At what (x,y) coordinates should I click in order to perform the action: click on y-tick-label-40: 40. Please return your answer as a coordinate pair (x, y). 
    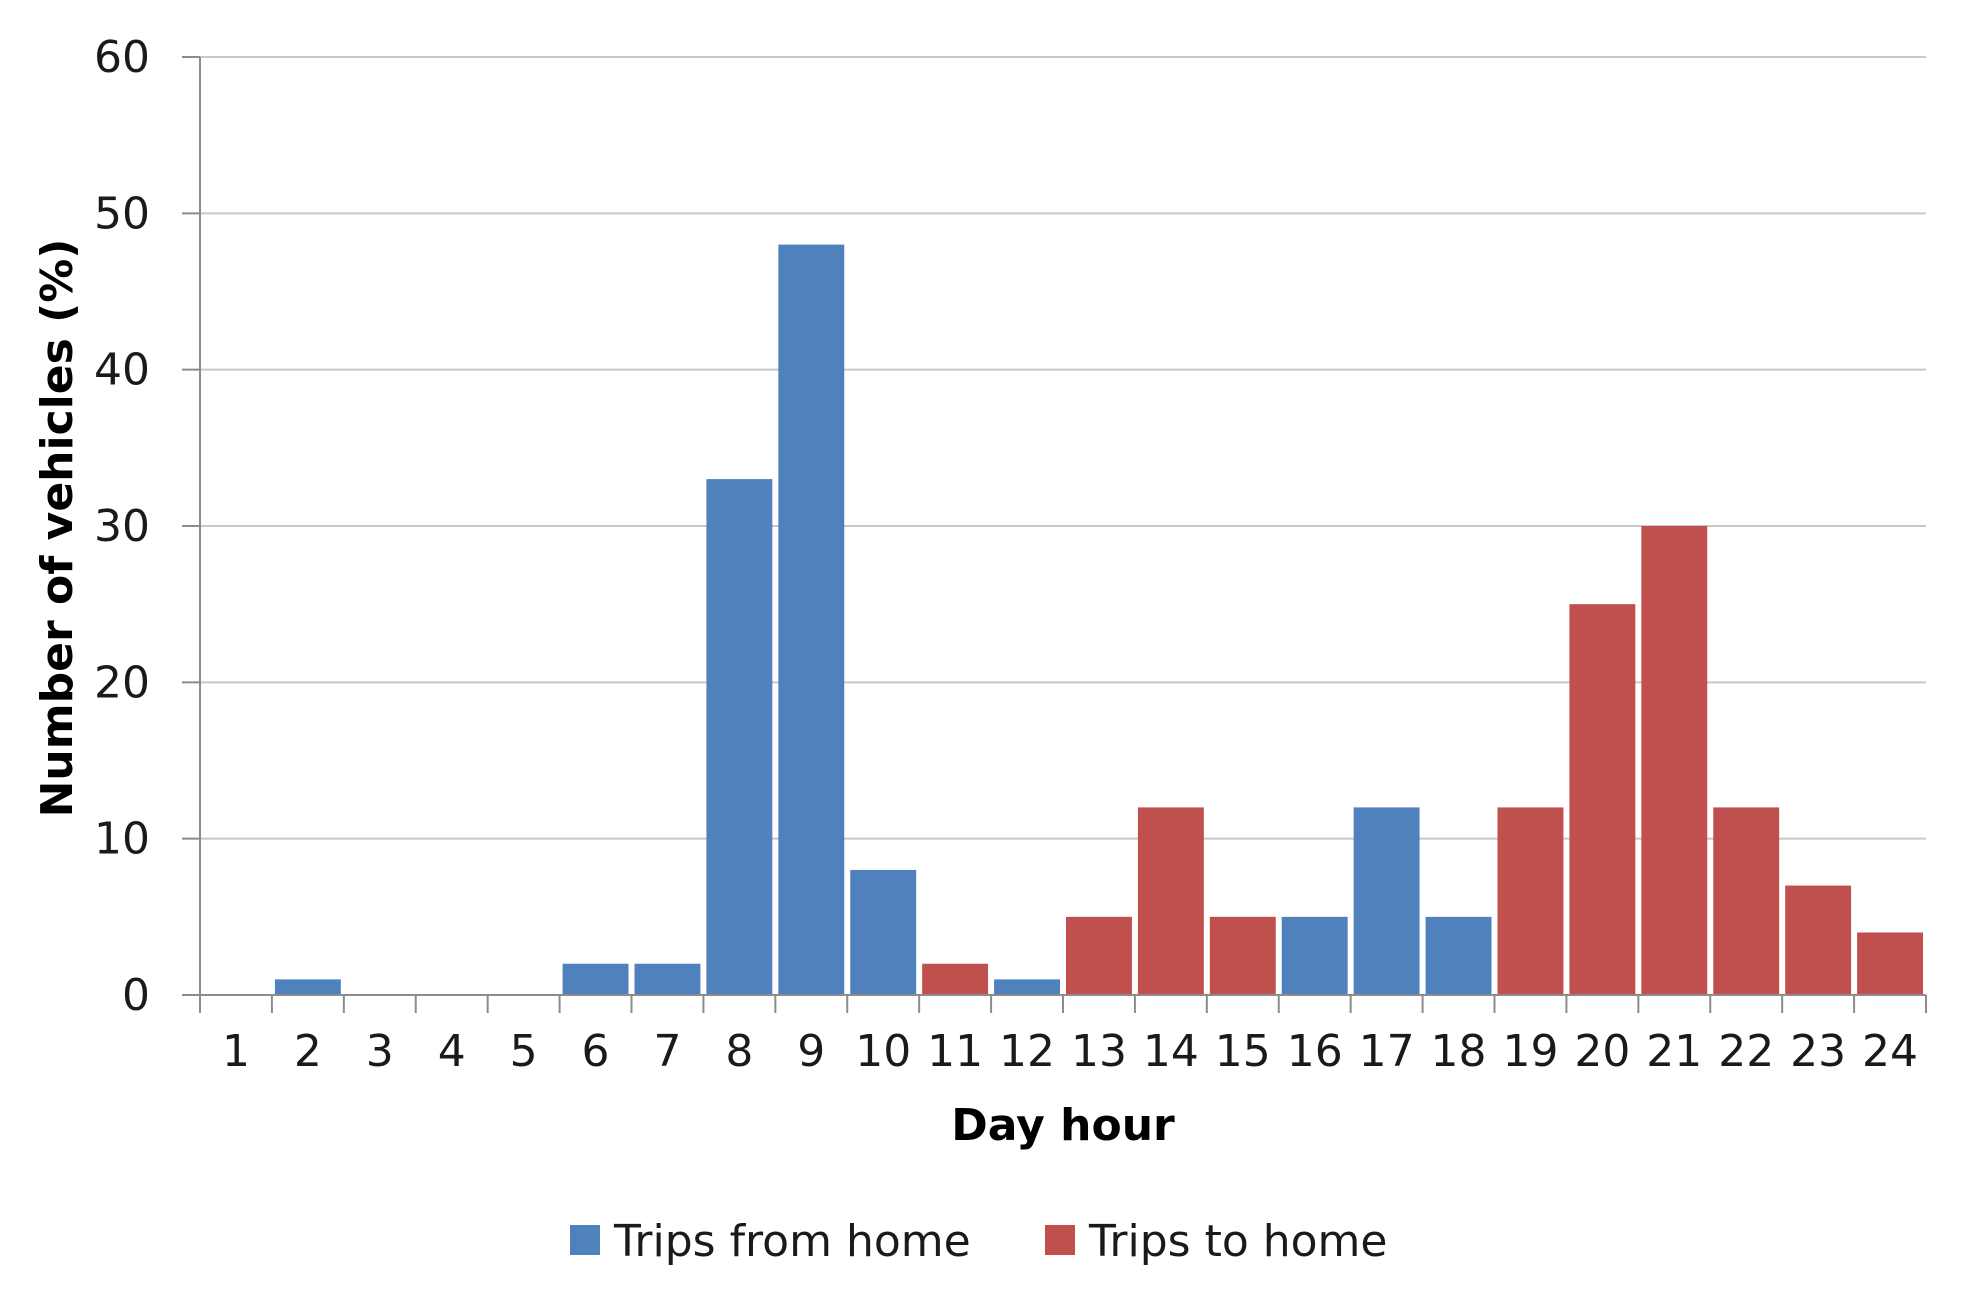
    Looking at the image, I should click on (122, 370).